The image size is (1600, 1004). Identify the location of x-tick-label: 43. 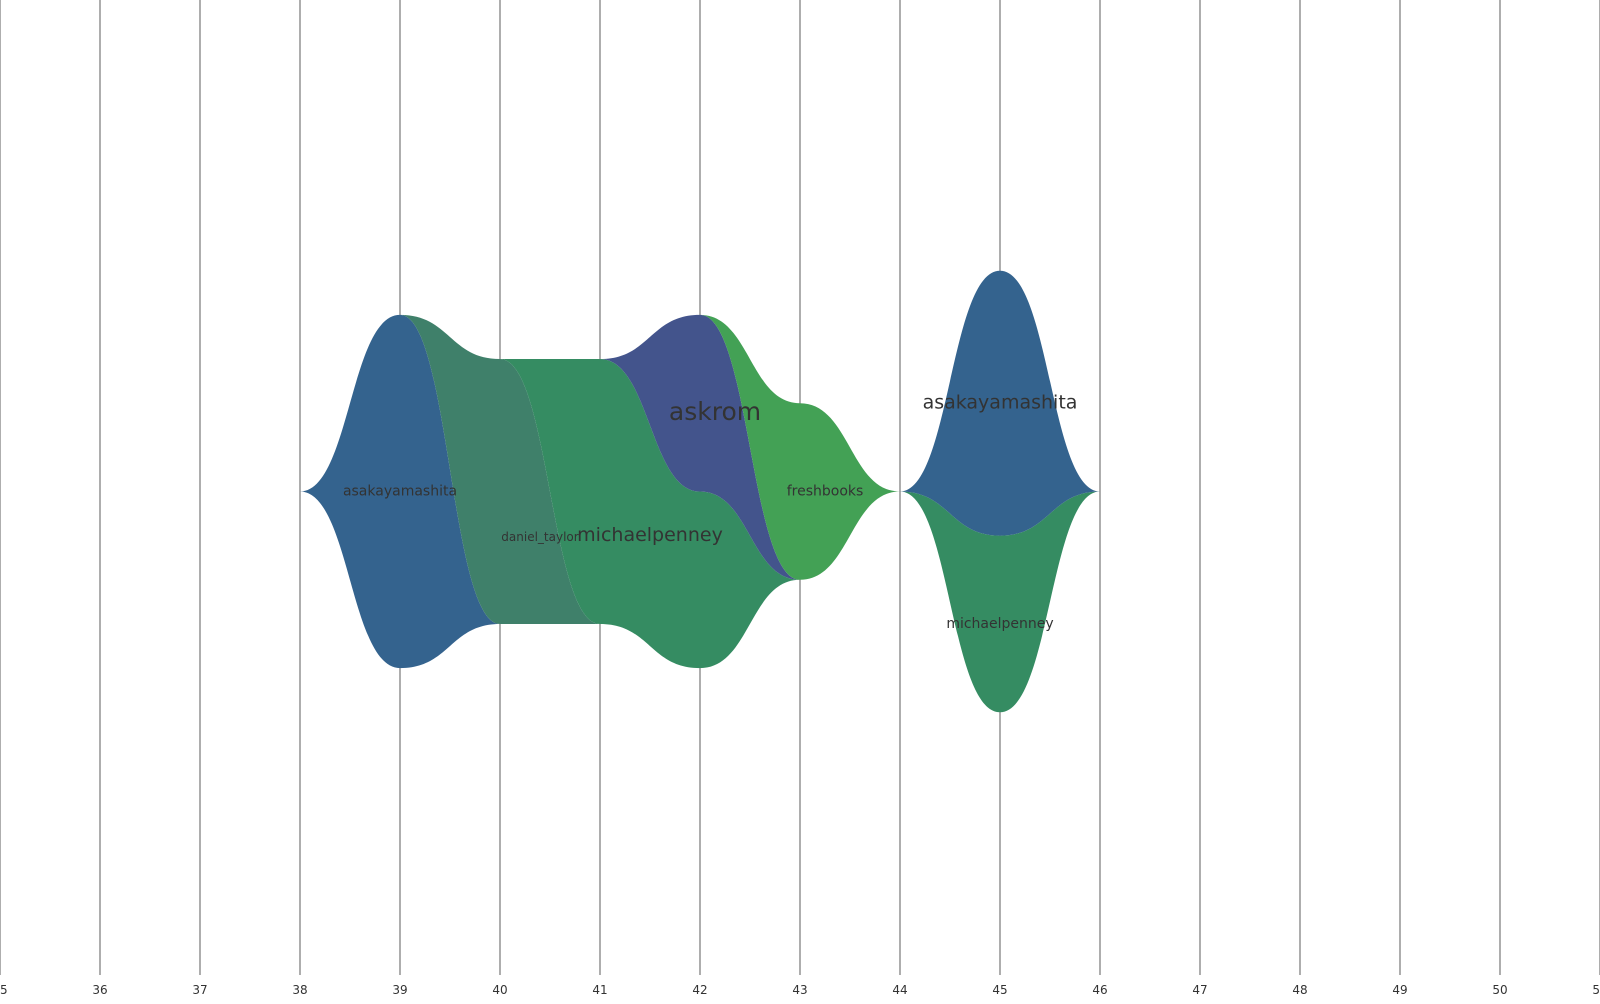
(799, 990).